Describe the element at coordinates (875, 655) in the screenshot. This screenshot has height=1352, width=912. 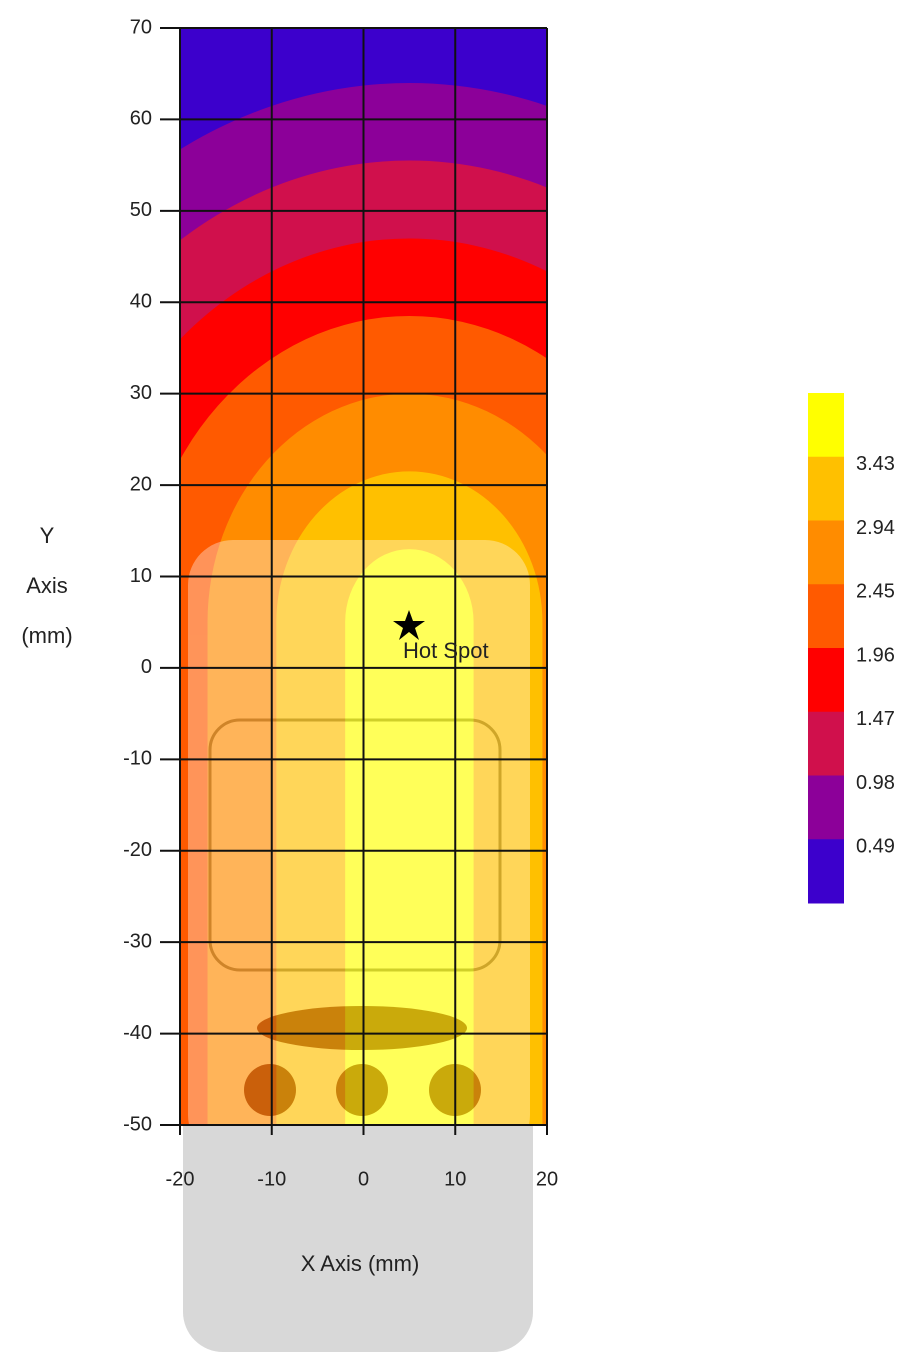
I see `colorbar-tick-label: 1.96` at that location.